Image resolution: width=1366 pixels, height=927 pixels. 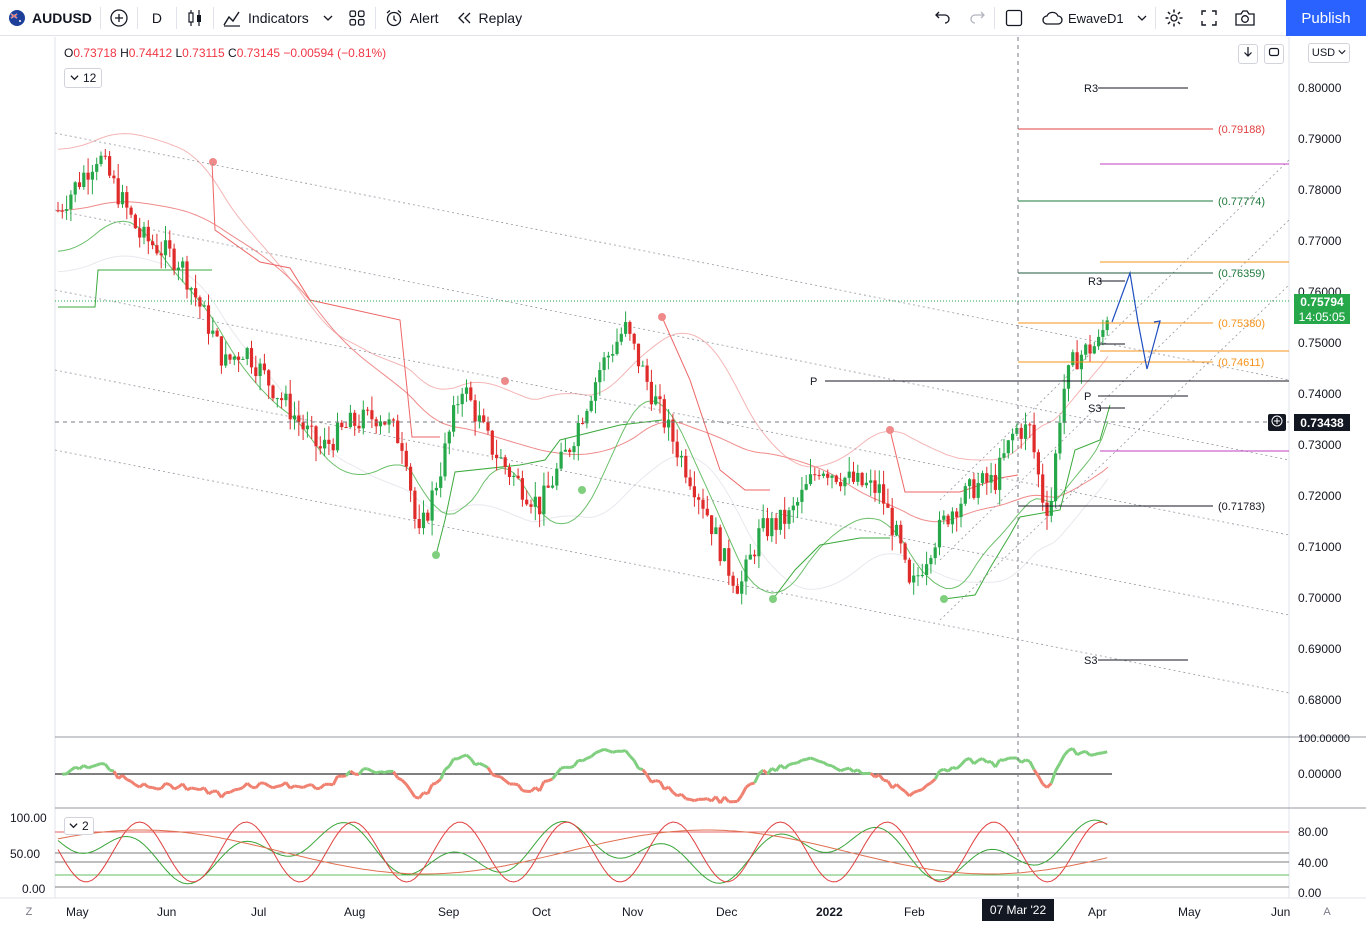 I want to click on publish-button: Publish, so click(x=1326, y=18).